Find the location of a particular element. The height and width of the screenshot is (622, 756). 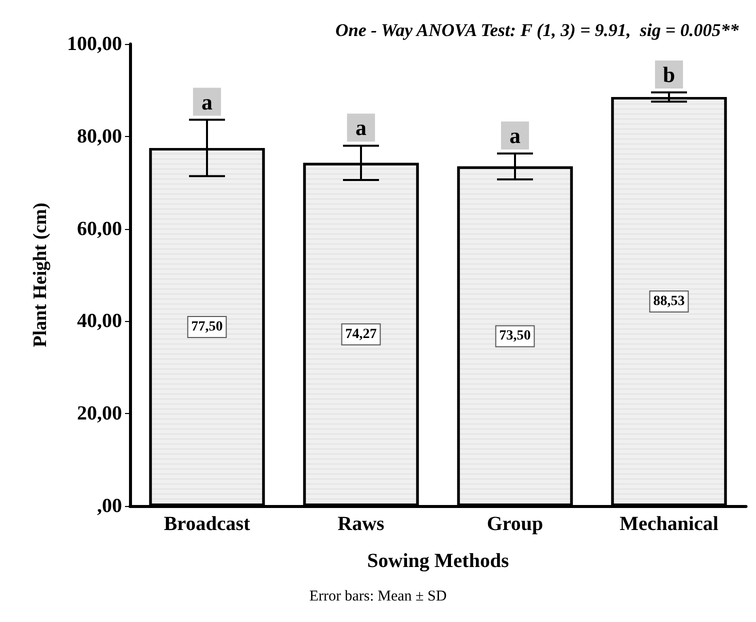

x-tick-label: Mechanical is located at coordinates (669, 524).